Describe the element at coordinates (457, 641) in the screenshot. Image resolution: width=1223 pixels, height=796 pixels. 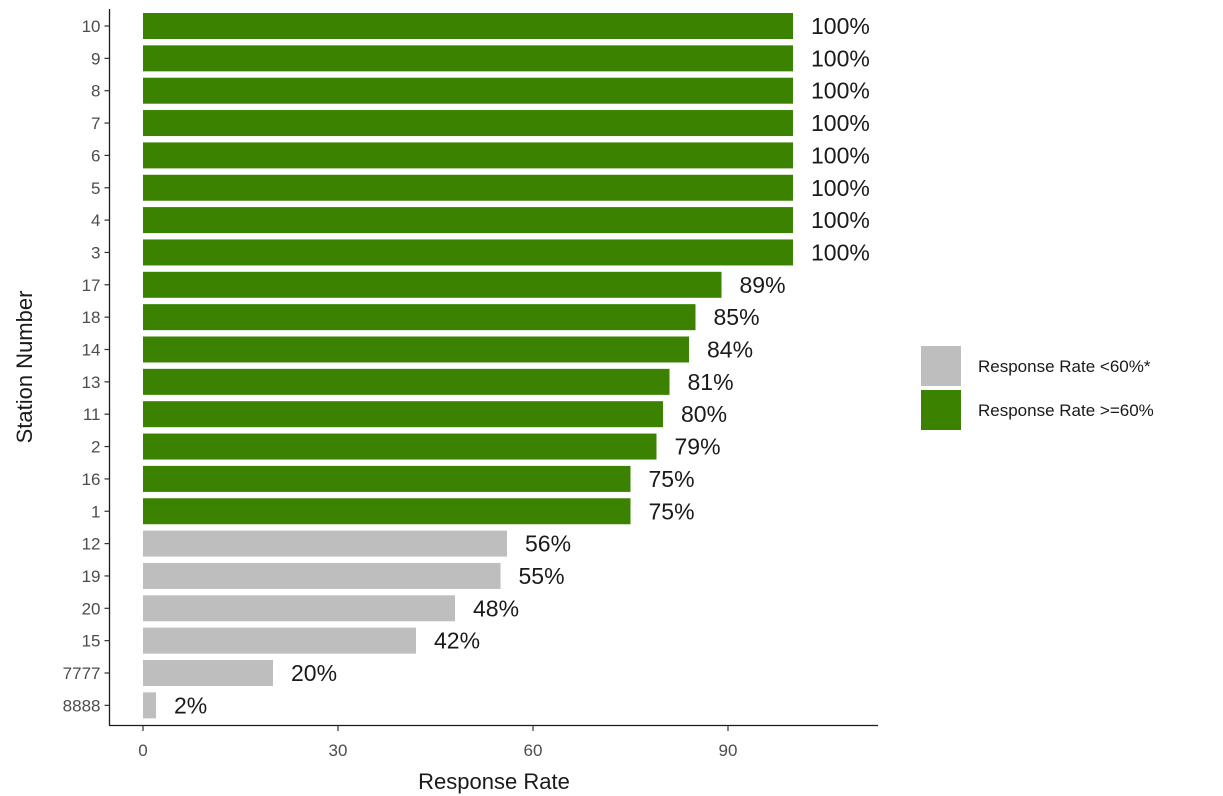
I see `data-label-station-15: 42%` at that location.